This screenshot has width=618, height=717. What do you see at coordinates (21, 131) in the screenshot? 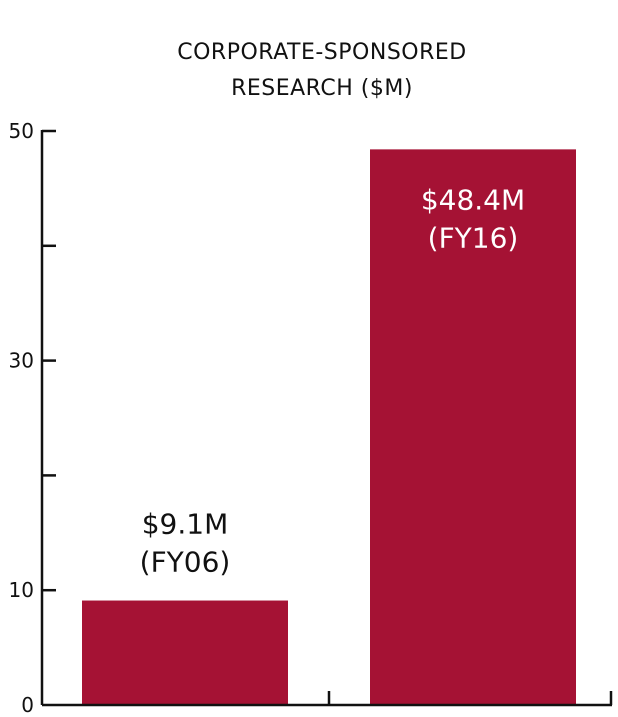
I see `y-tick-label: 50` at bounding box center [21, 131].